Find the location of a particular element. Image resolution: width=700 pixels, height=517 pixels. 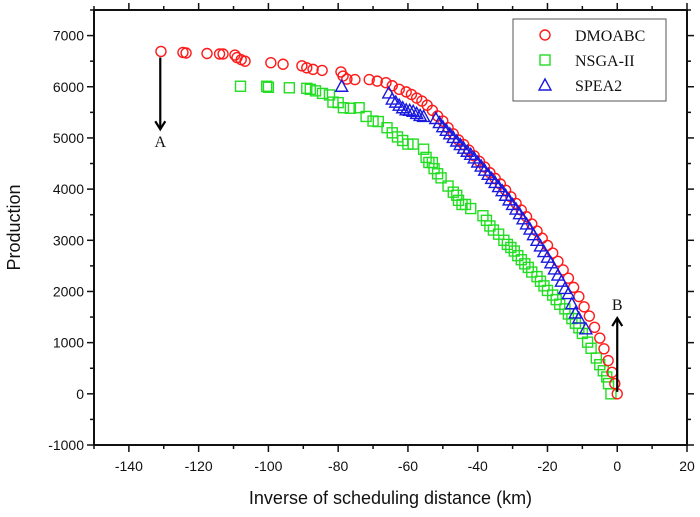

x-tick-label: -40 is located at coordinates (478, 466).